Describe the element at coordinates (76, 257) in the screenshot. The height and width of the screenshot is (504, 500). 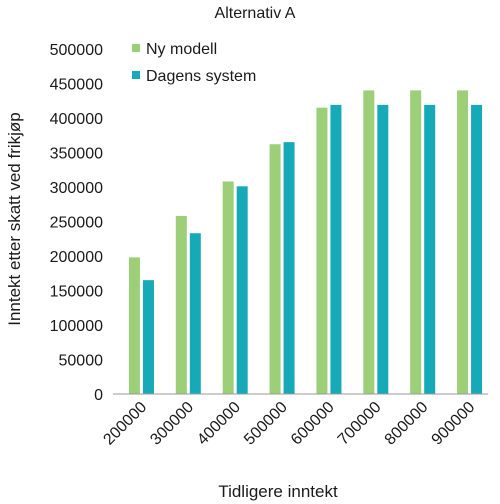
I see `y-tick-label: 200000` at that location.